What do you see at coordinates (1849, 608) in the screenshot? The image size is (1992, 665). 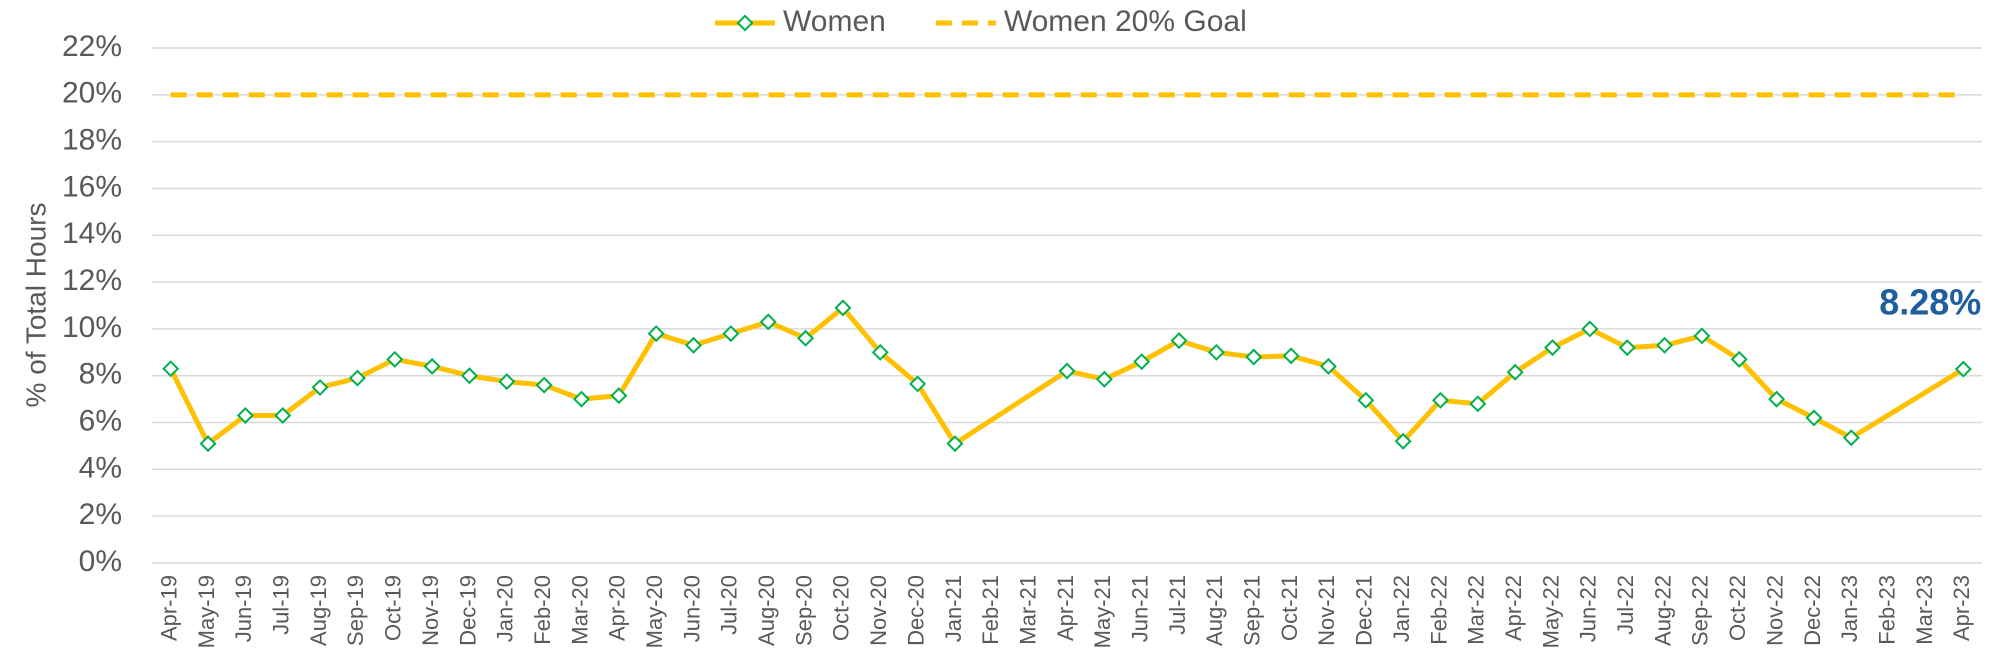 I see `x-tick-label: Jan-23` at bounding box center [1849, 608].